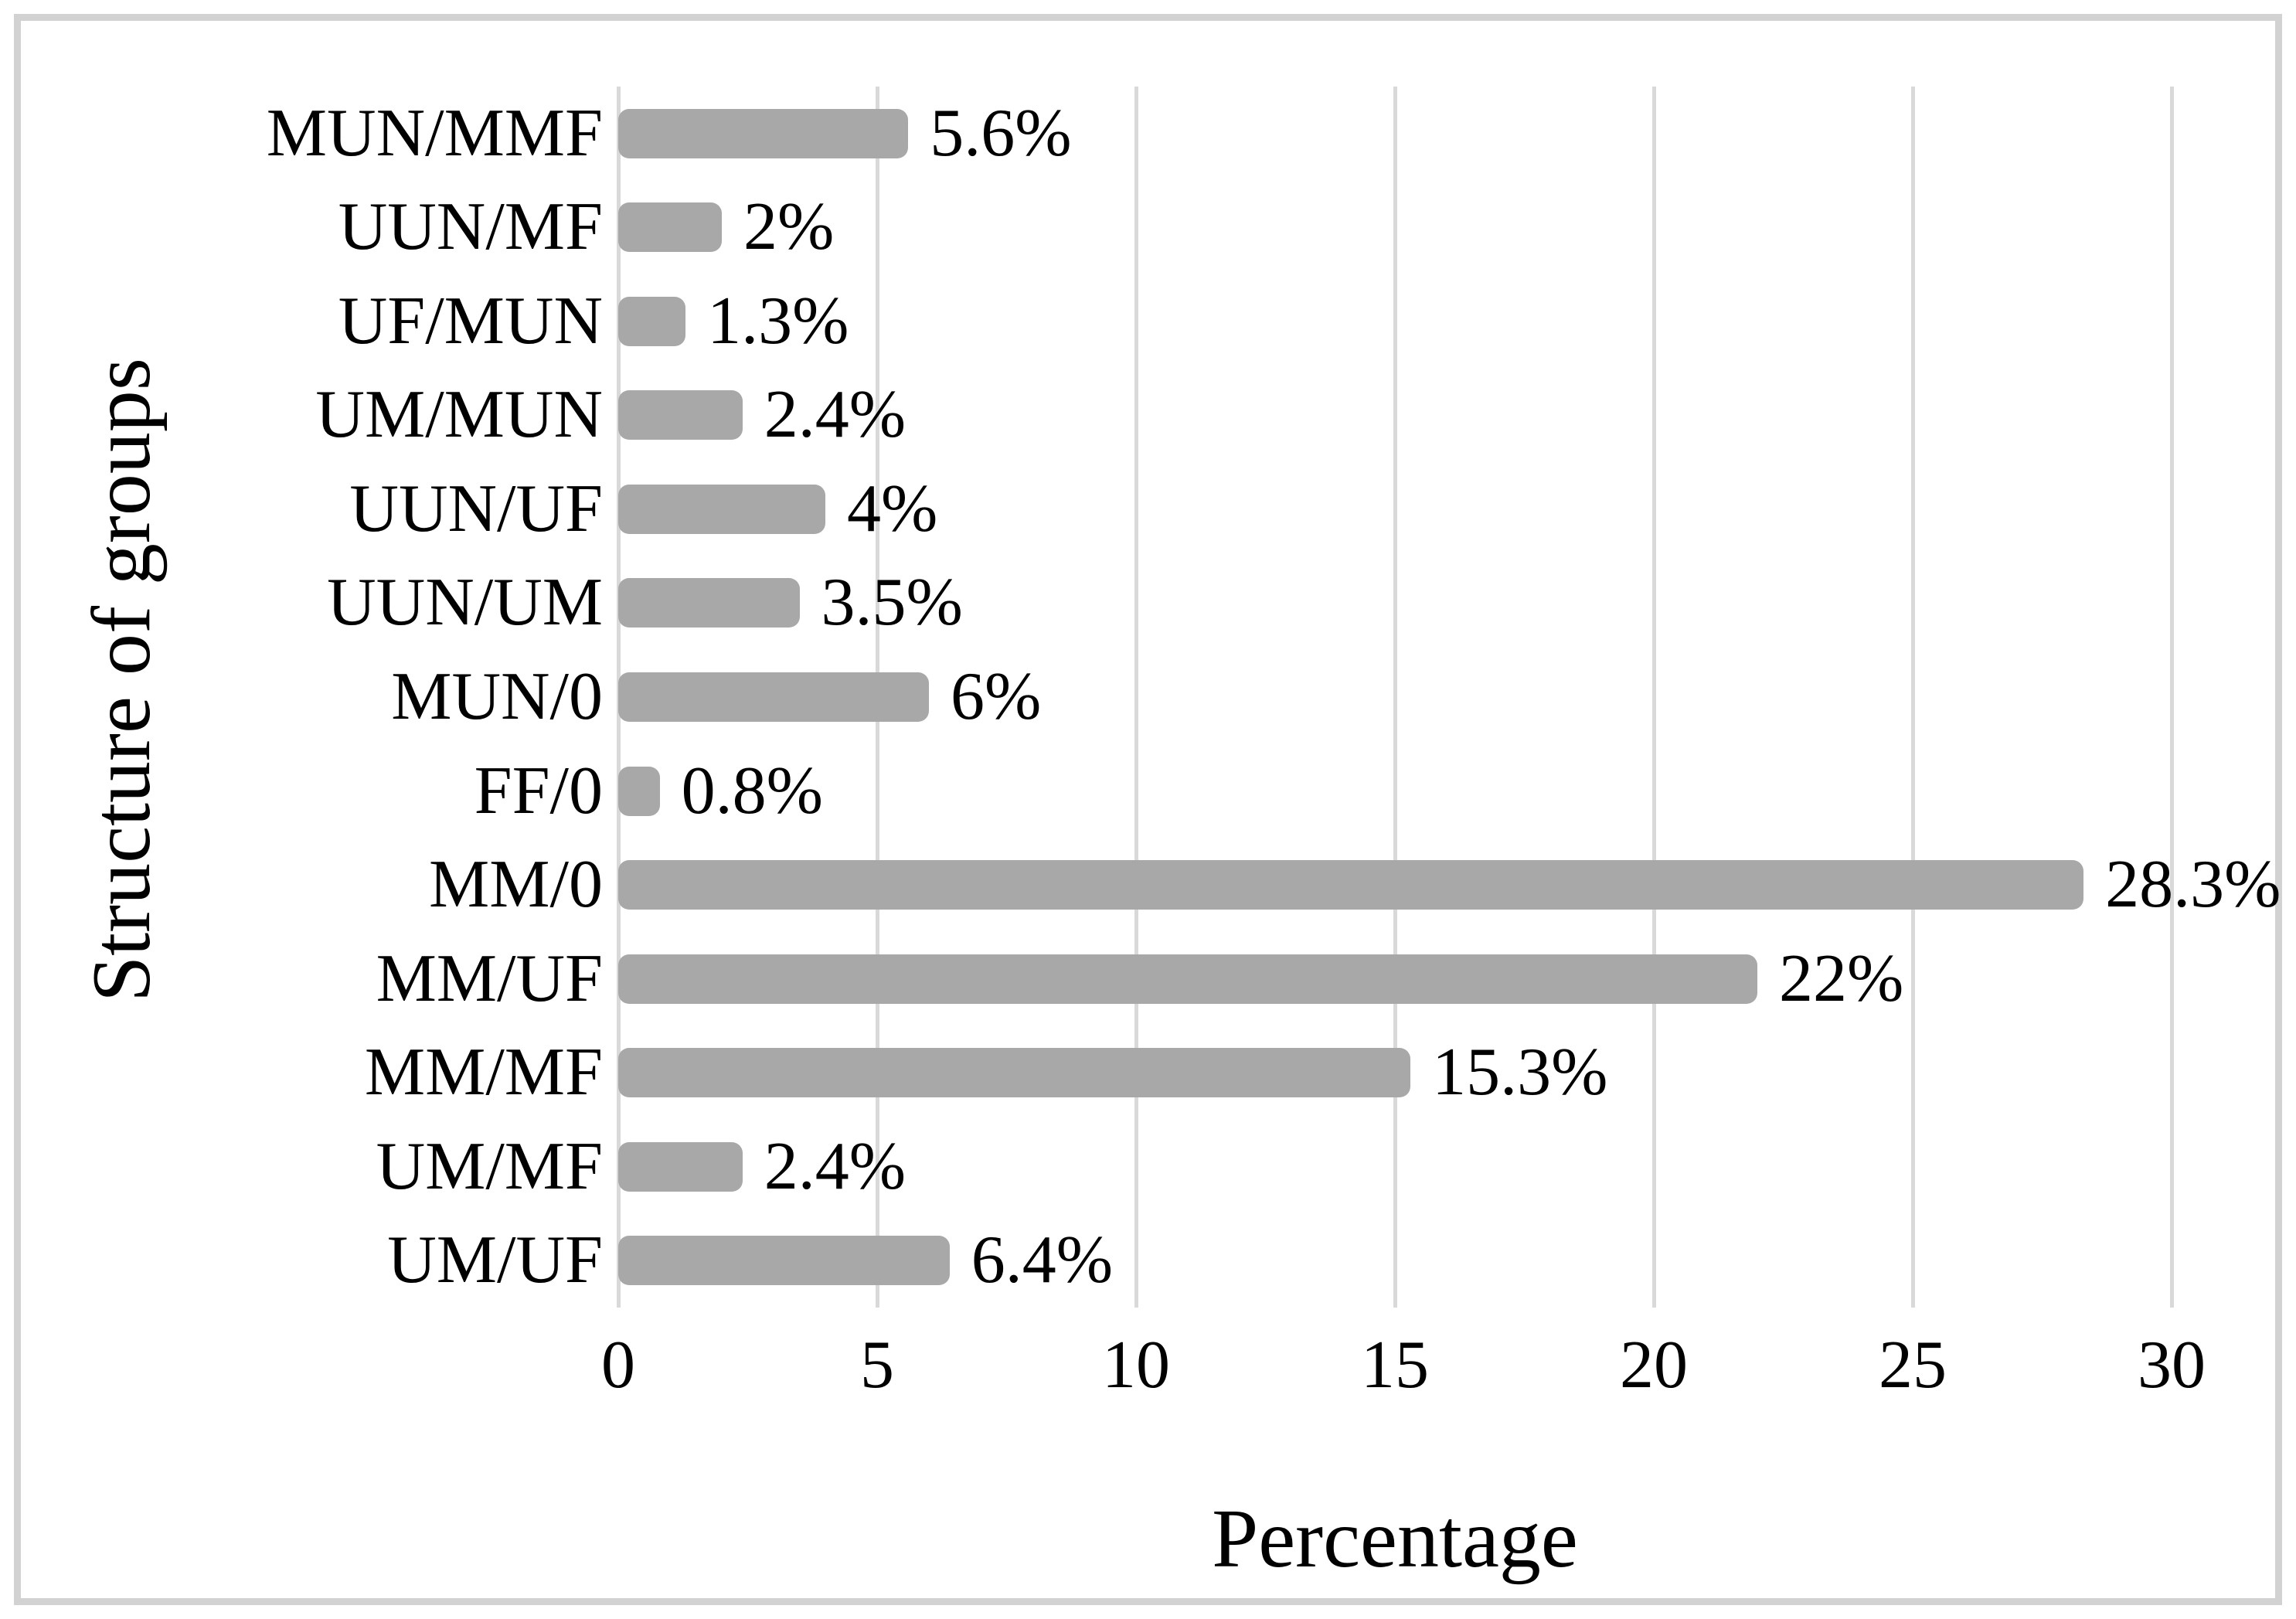 The image size is (2296, 1619). I want to click on value-label: 6%, so click(997, 696).